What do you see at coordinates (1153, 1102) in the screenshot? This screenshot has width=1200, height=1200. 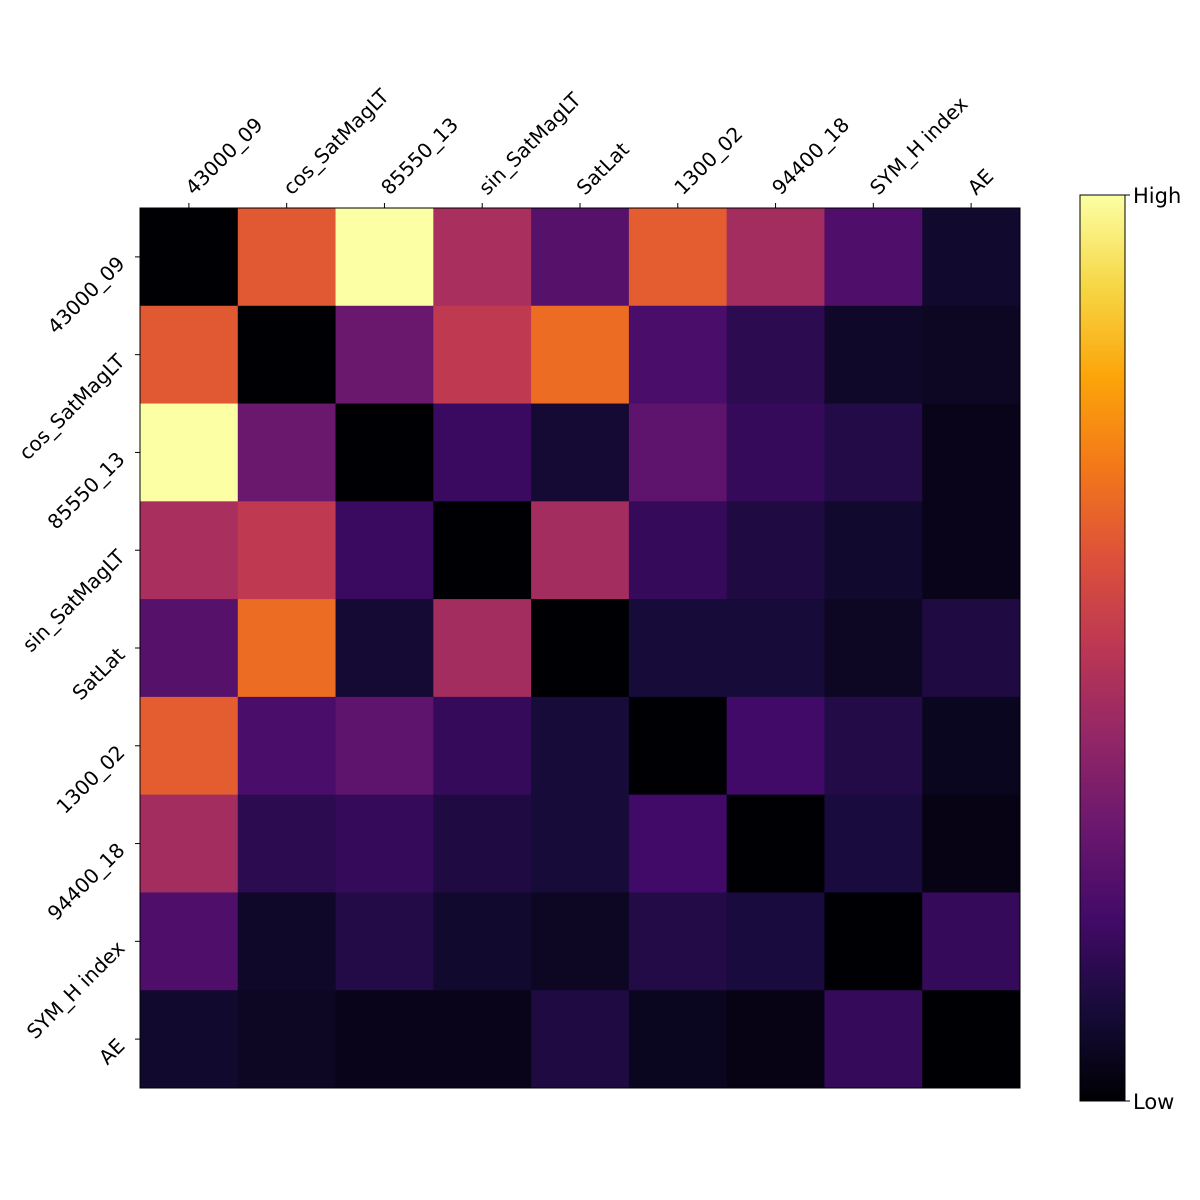 I see `colorbar-low-label: Low` at bounding box center [1153, 1102].